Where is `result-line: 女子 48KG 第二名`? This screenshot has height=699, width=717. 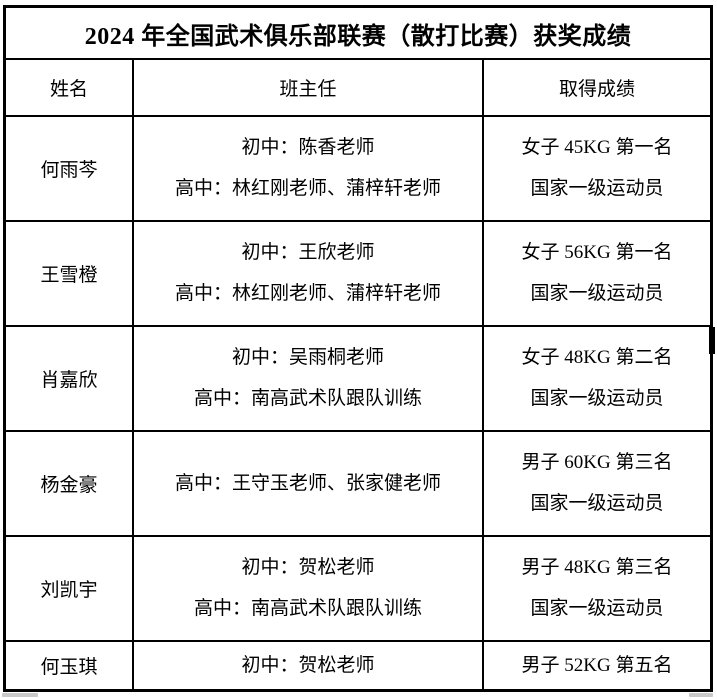
result-line: 女子 48KG 第二名 is located at coordinates (597, 357).